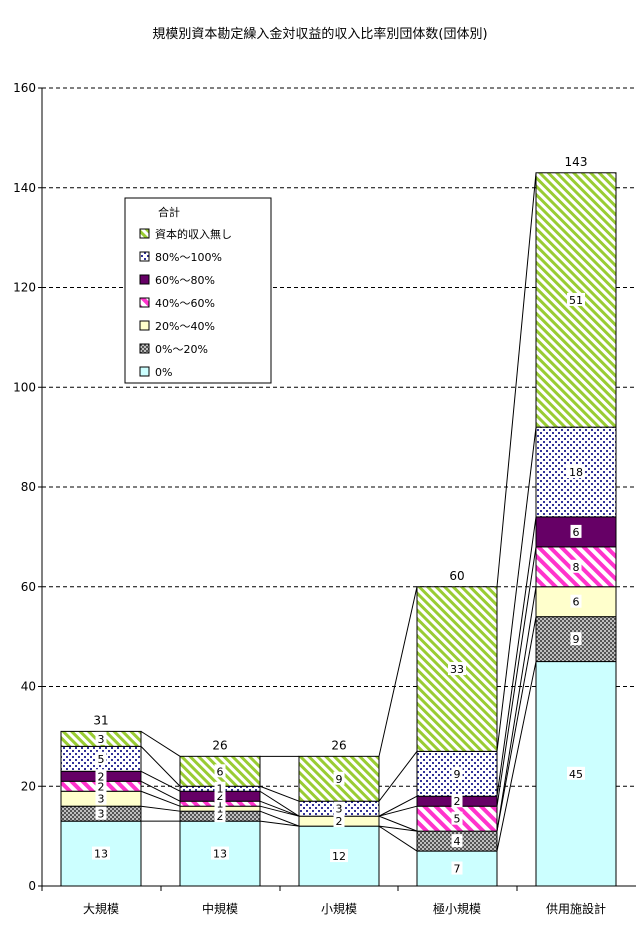 The height and width of the screenshot is (933, 641). I want to click on data-label: 6, so click(576, 602).